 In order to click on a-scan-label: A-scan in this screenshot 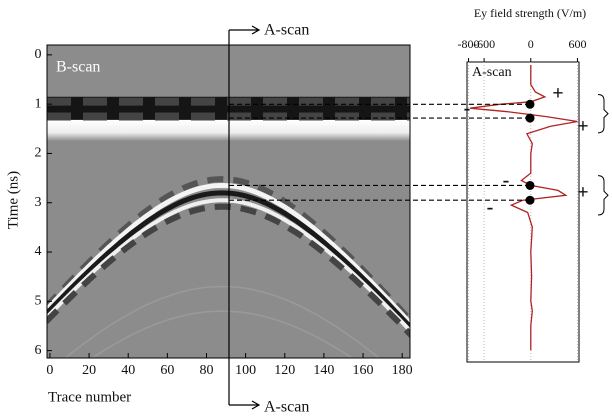, I will do `click(492, 72)`.